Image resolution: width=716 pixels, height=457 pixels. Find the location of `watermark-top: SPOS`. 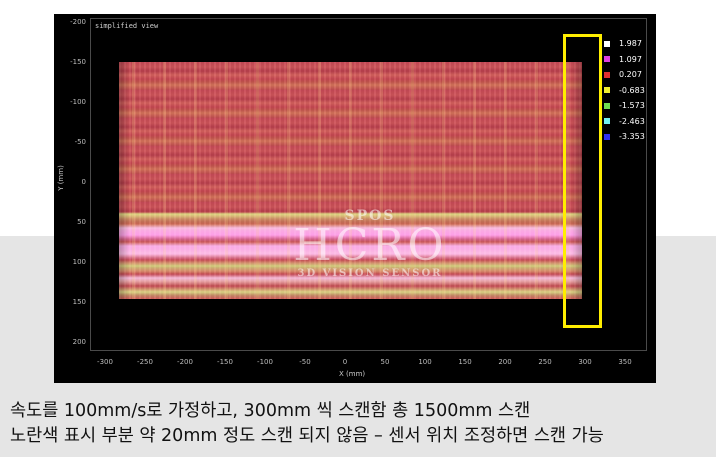

watermark-top: SPOS is located at coordinates (370, 216).